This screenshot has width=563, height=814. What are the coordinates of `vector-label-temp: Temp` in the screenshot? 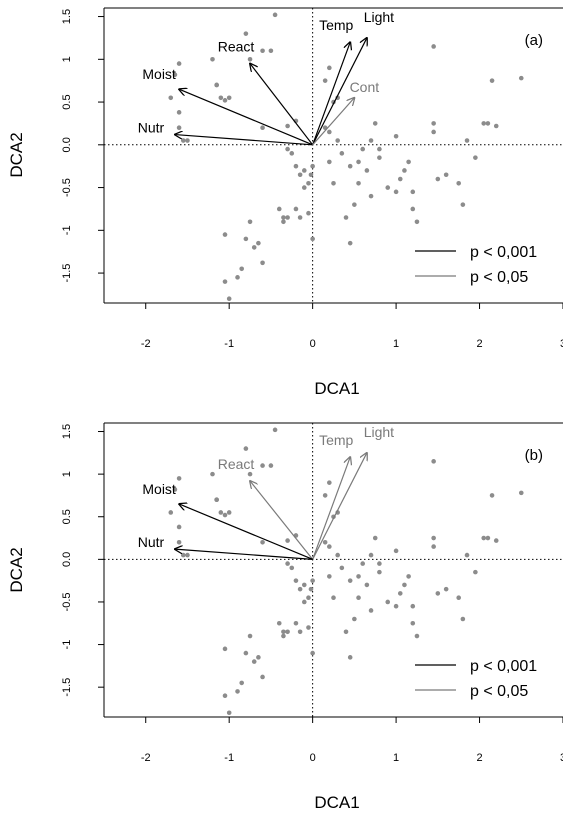 It's located at (336, 25).